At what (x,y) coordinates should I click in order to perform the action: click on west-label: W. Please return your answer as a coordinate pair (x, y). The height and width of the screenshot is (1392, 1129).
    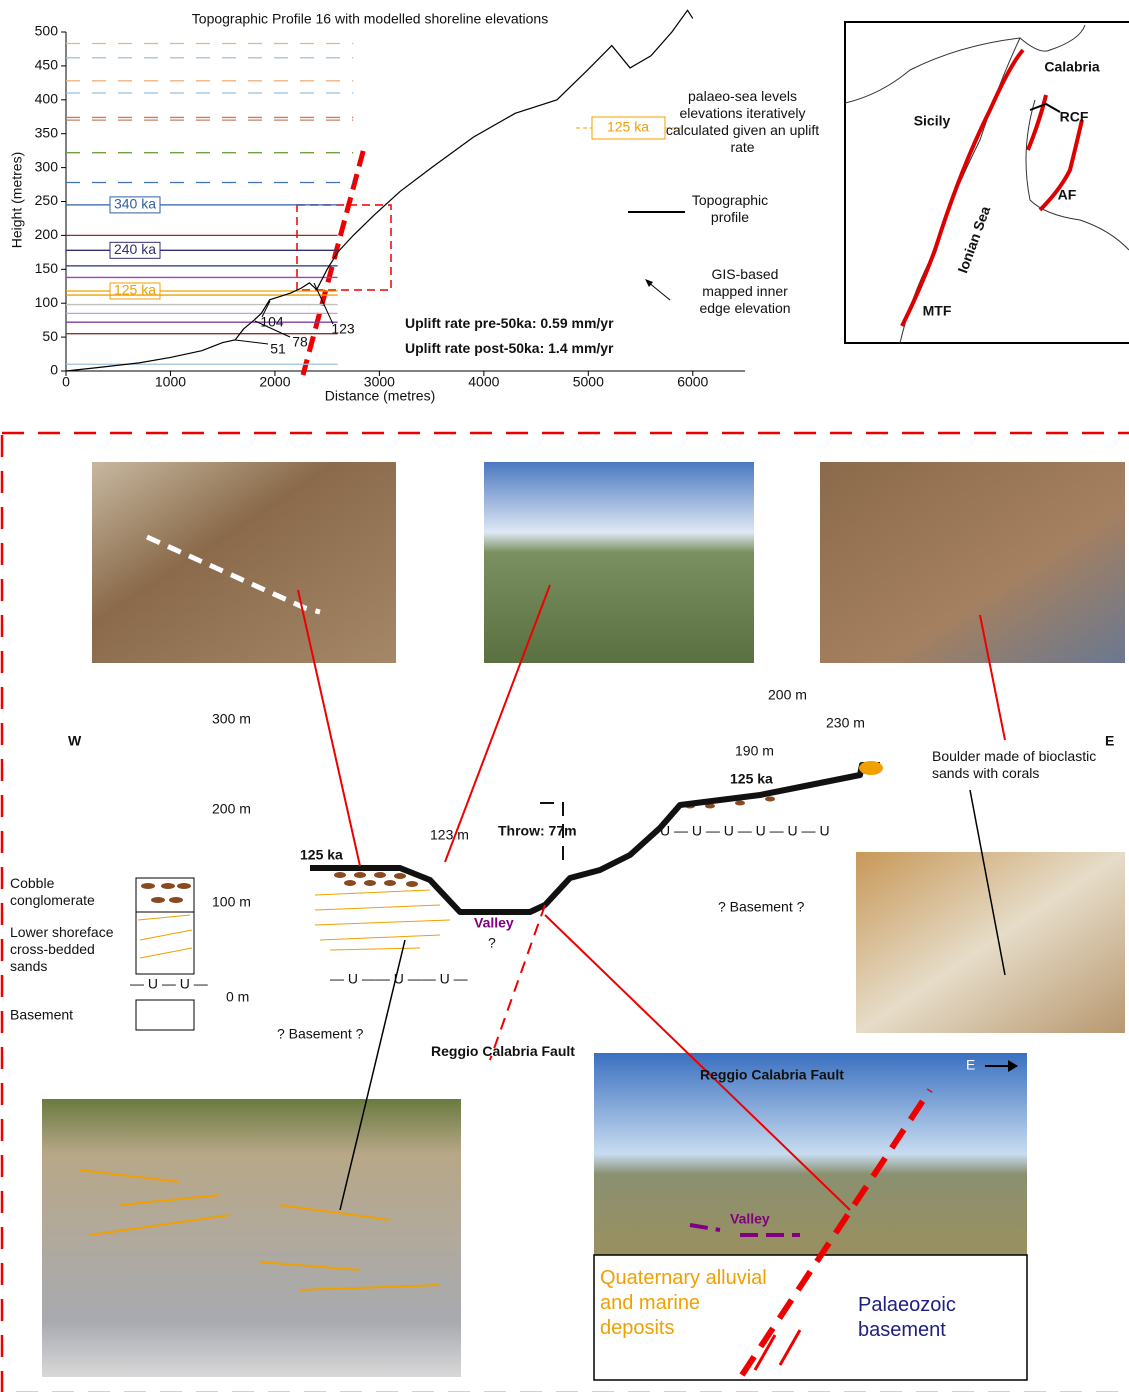
    Looking at the image, I should click on (75, 741).